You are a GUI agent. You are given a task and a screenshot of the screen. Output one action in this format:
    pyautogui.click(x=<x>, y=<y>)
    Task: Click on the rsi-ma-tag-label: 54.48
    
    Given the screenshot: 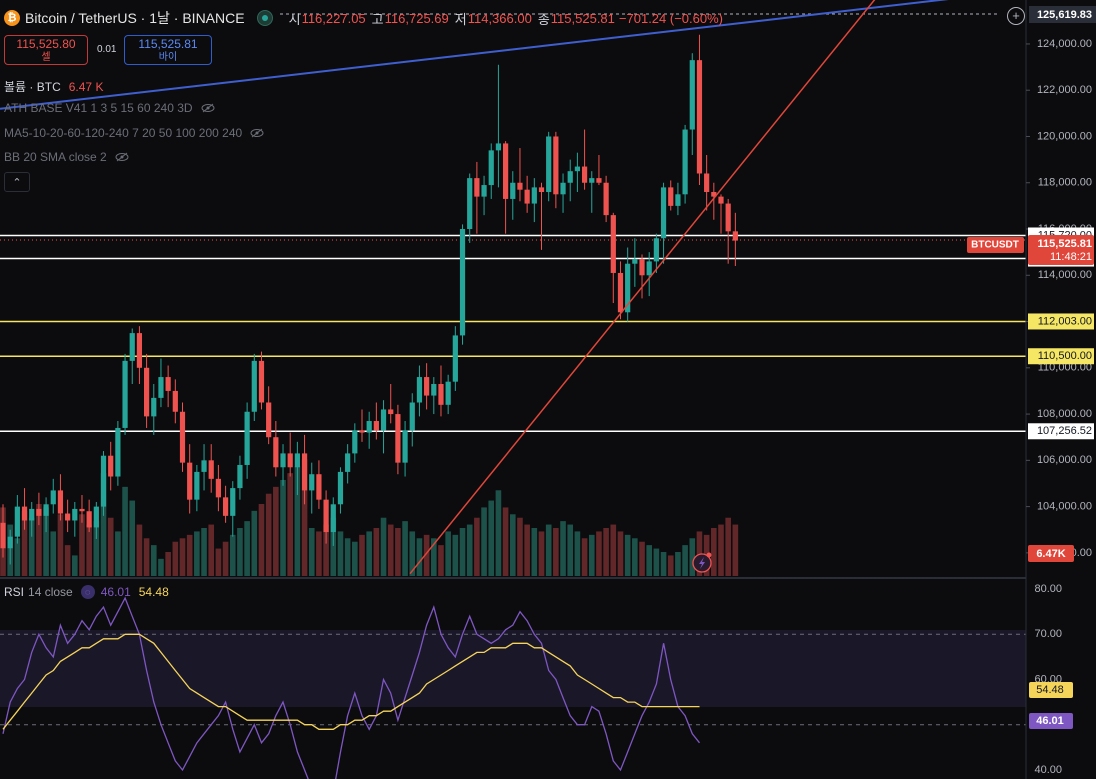 What is the action you would take?
    pyautogui.click(x=1050, y=690)
    